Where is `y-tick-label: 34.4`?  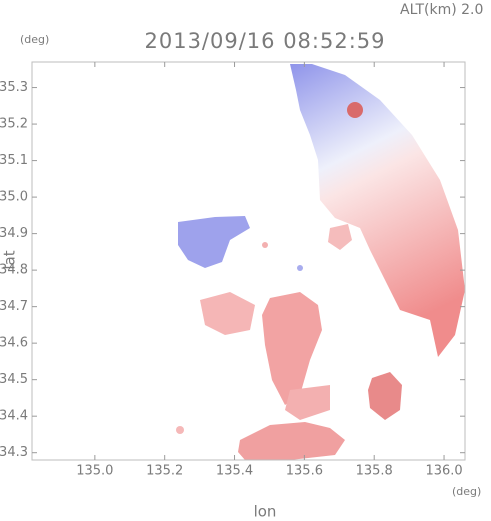 y-tick-label: 34.4 is located at coordinates (14, 416).